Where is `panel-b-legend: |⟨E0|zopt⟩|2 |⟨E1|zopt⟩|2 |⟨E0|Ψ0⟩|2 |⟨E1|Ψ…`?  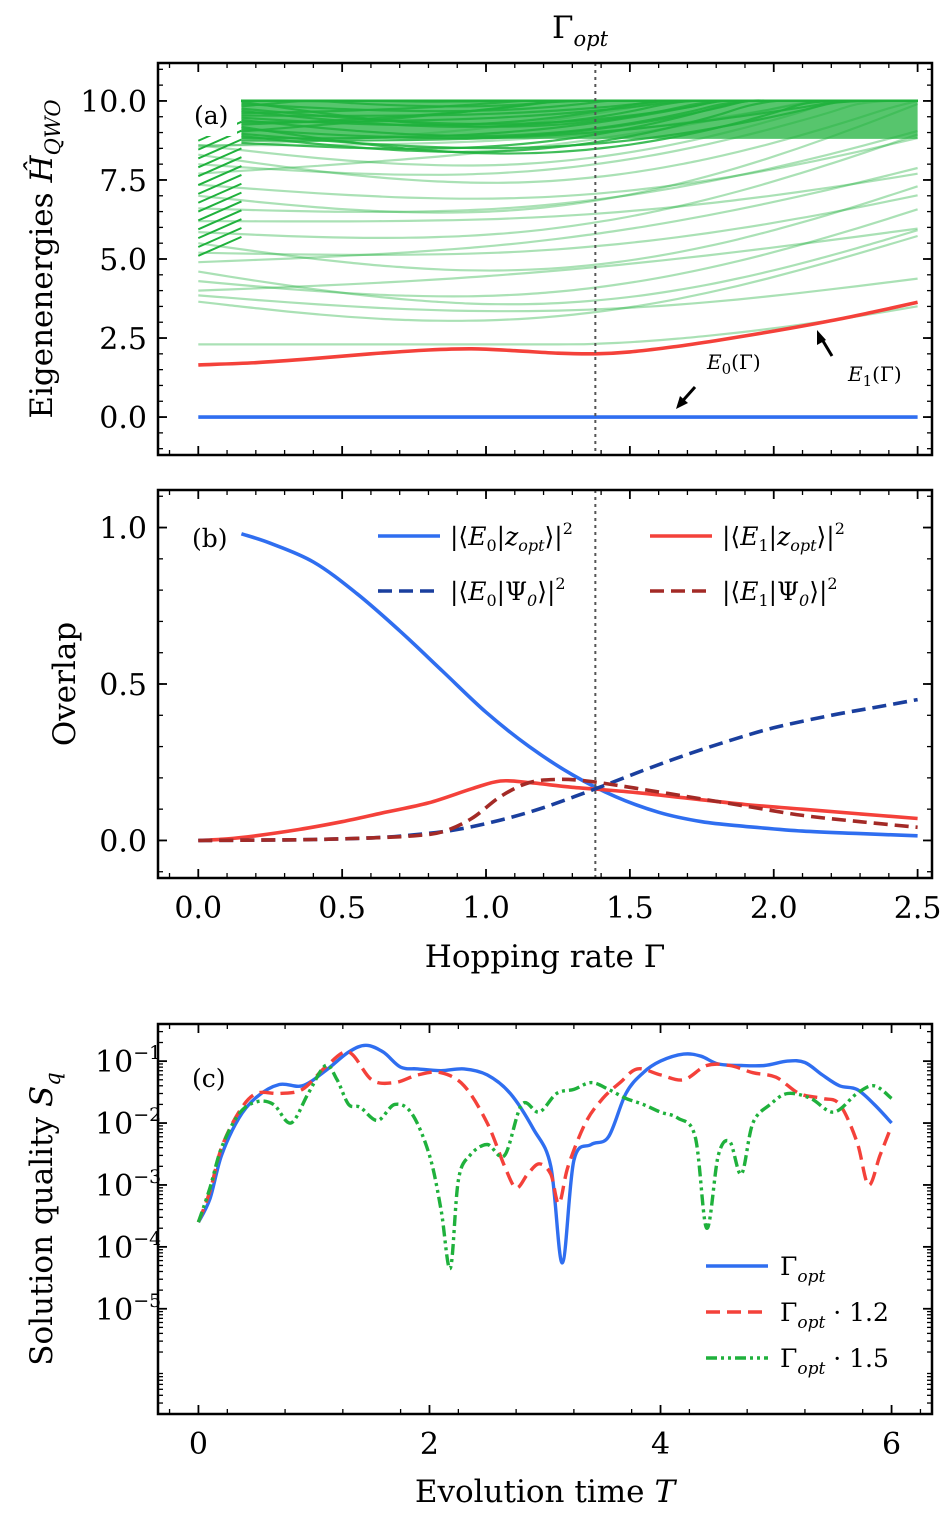
panel-b-legend: |⟨E0|zopt⟩|2 |⟨E1|zopt⟩|2 |⟨E0|Ψ0⟩|2 |⟨E1|Ψ… is located at coordinates (611, 564).